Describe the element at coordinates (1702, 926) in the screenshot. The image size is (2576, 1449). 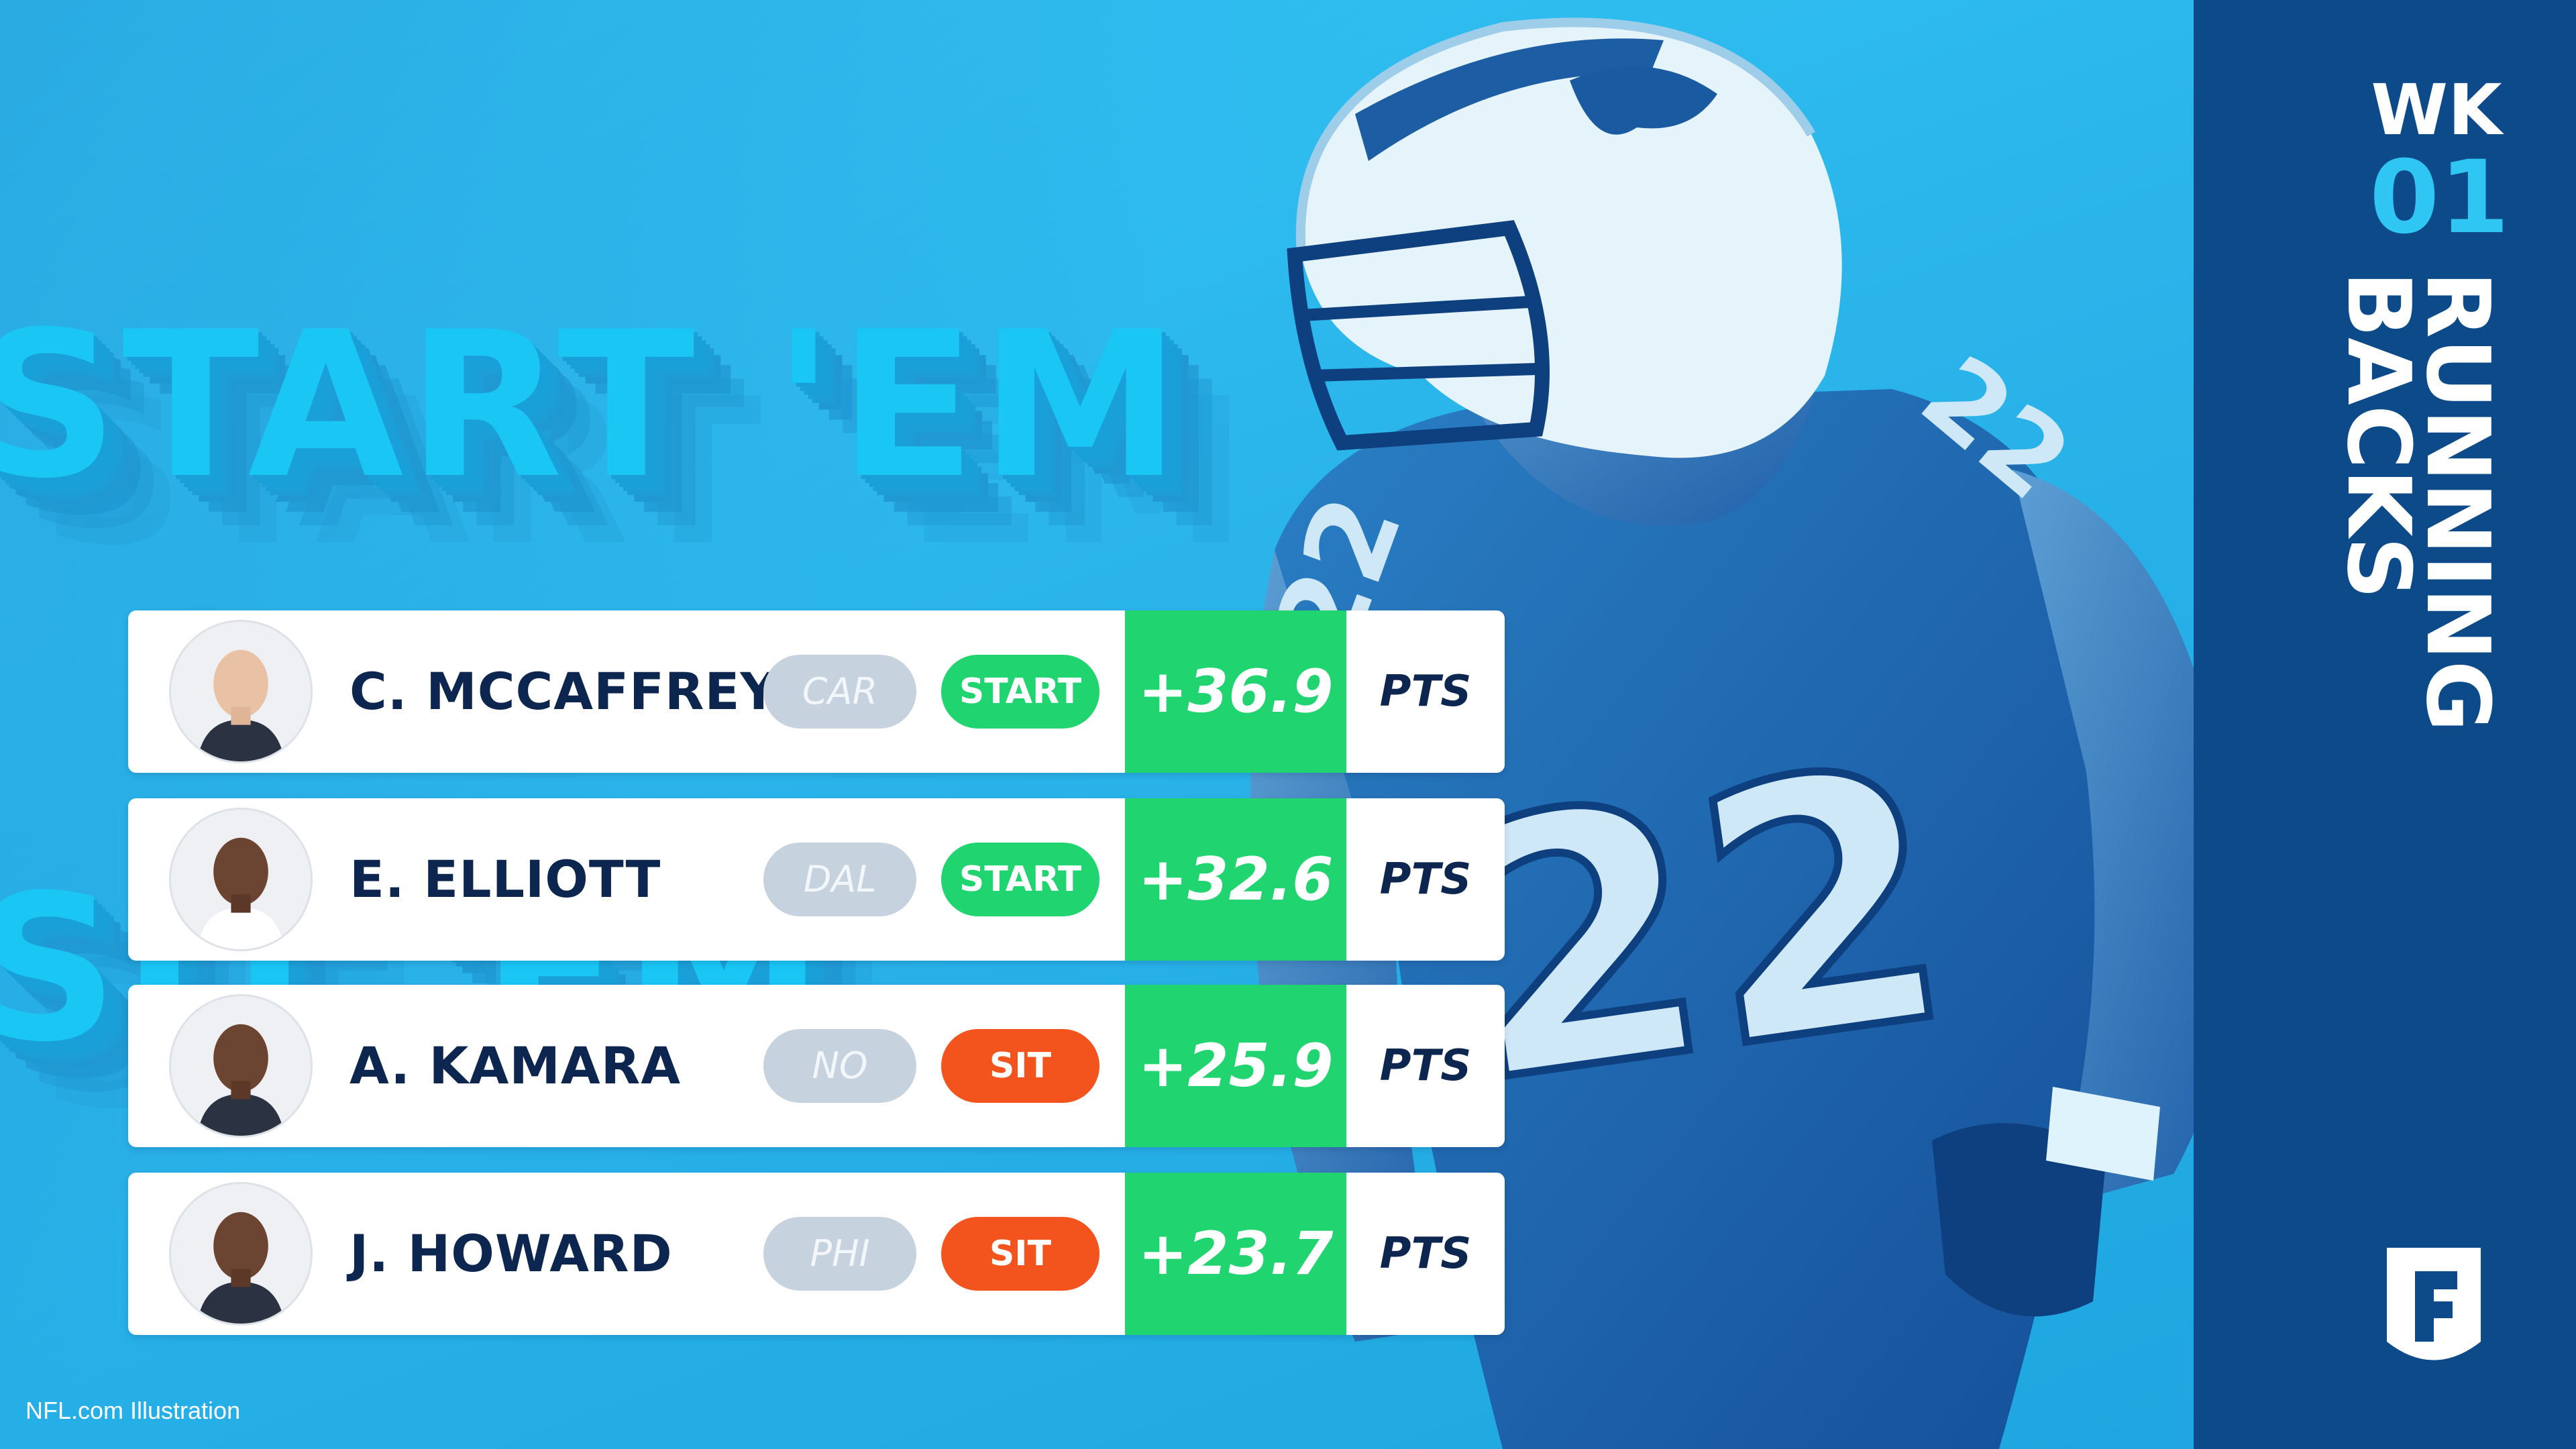
I see `svg-text: 22` at that location.